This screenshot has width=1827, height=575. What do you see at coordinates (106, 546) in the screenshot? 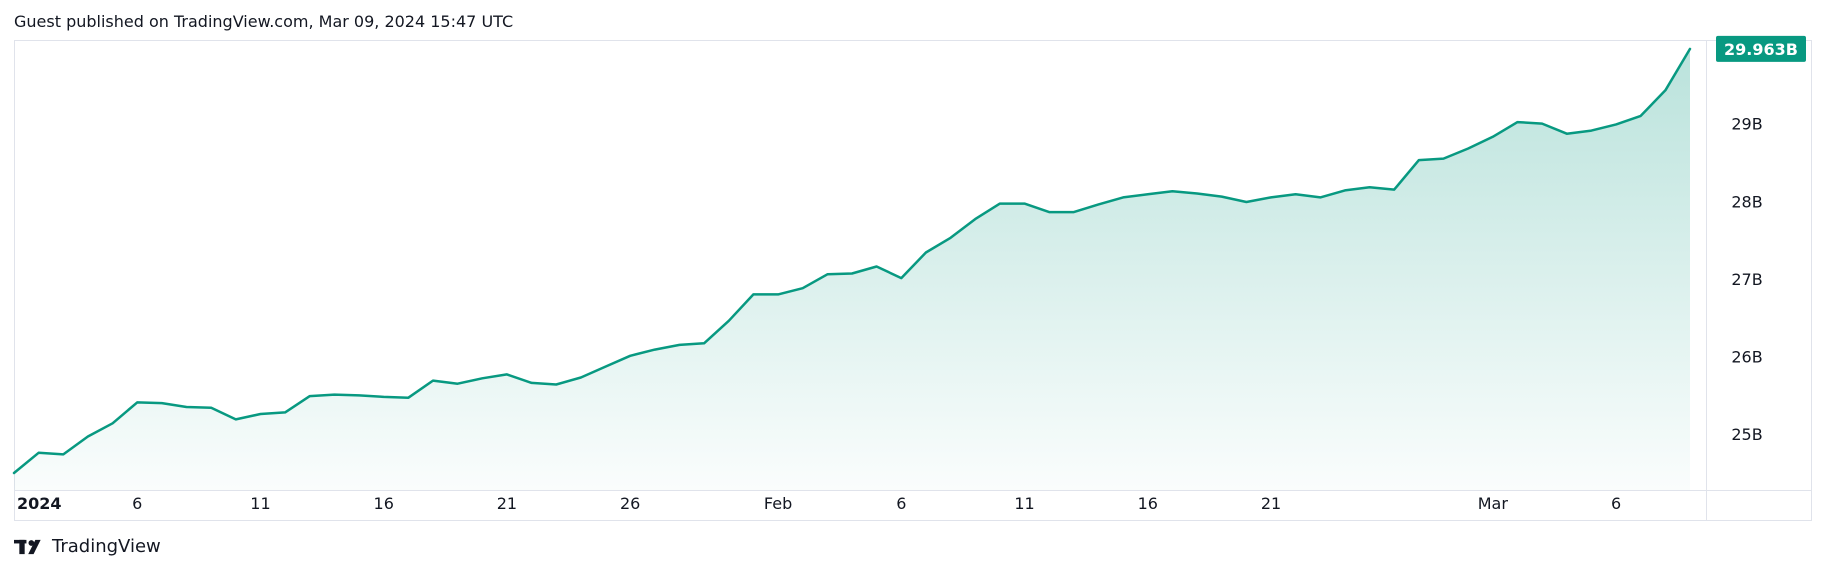
I see `brand-name: TradingView` at bounding box center [106, 546].